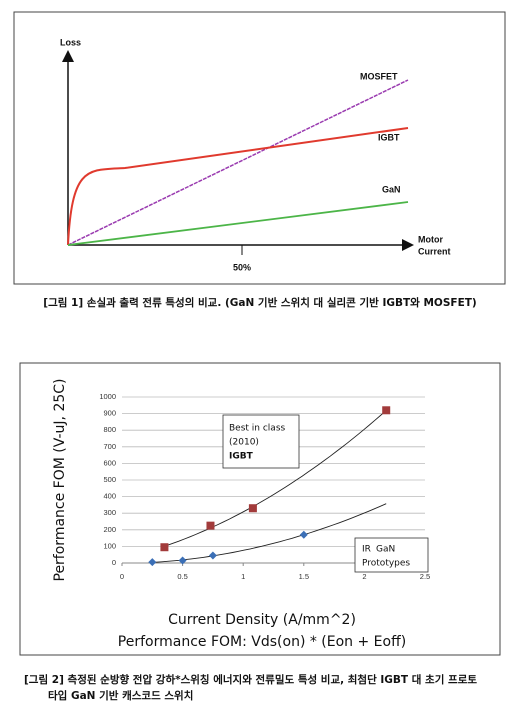 This screenshot has height=718, width=520. Describe the element at coordinates (109, 529) in the screenshot. I see `y-tick-label: 200` at that location.